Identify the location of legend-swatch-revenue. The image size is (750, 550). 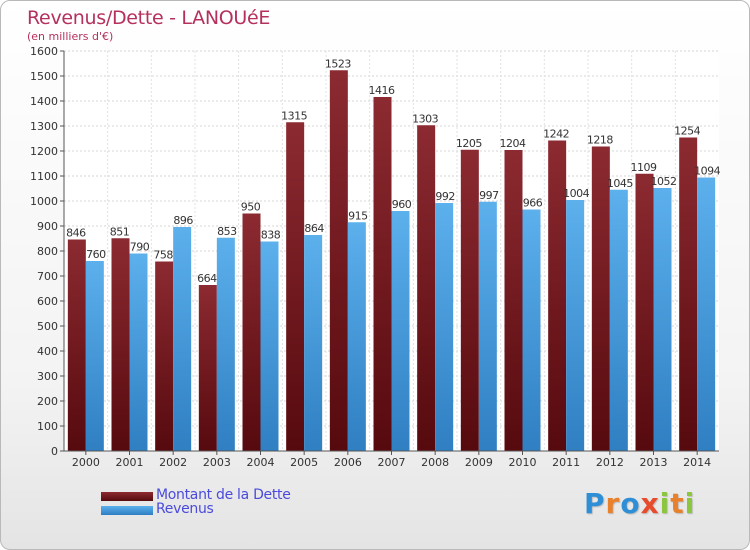
(127, 510).